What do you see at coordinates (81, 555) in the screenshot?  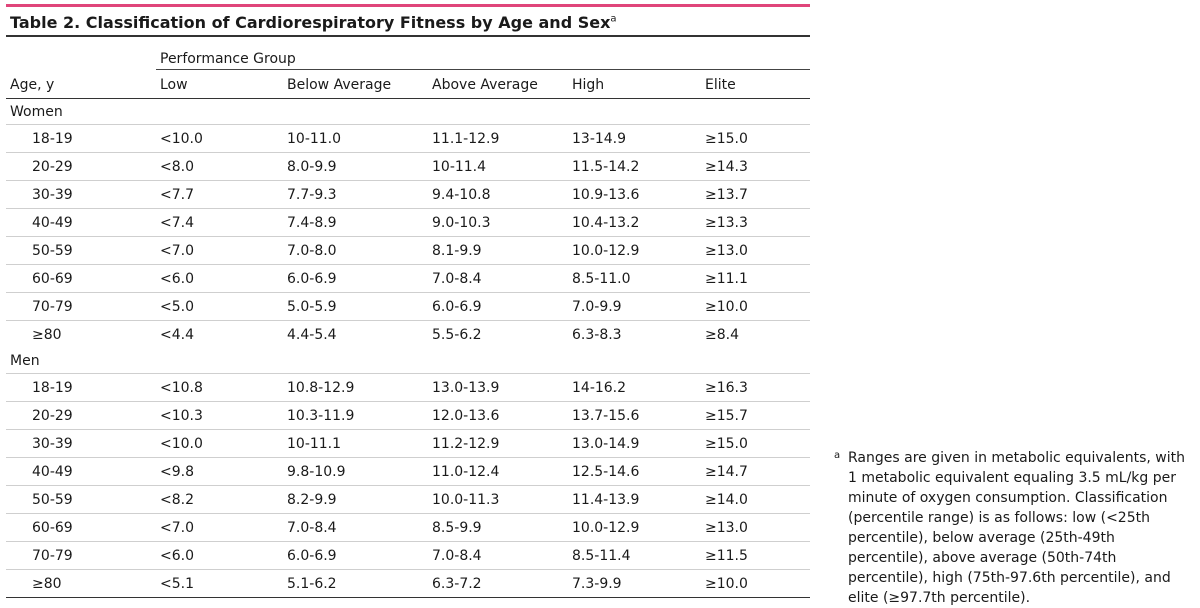 I see `age-cell: 70-79` at bounding box center [81, 555].